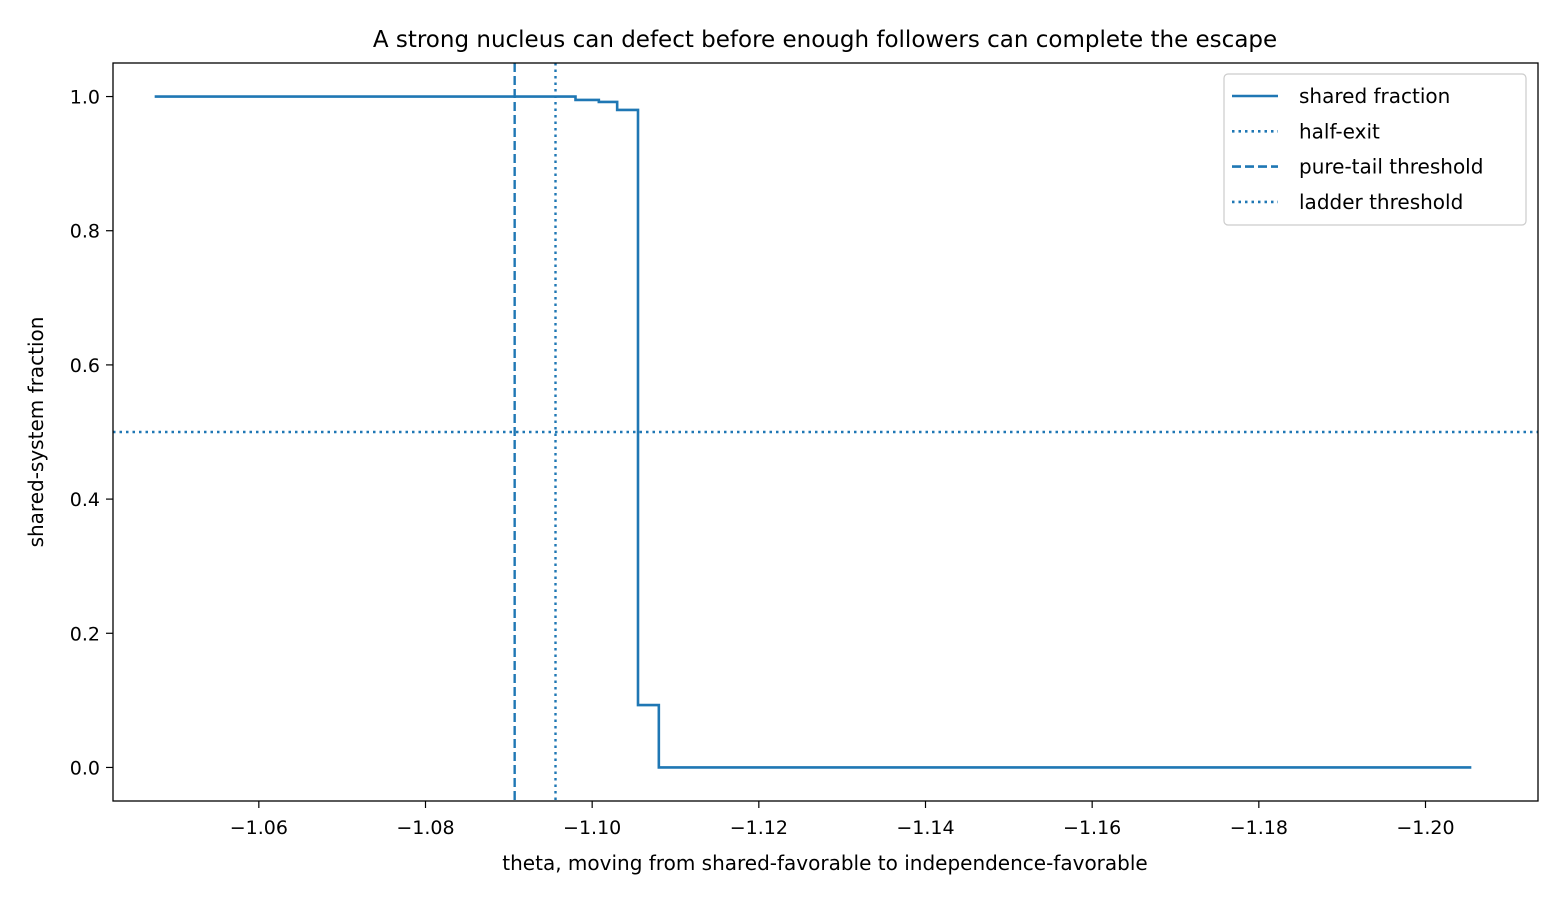 This screenshot has height=901, width=1563. I want to click on y-tick-label: 1.0, so click(85, 98).